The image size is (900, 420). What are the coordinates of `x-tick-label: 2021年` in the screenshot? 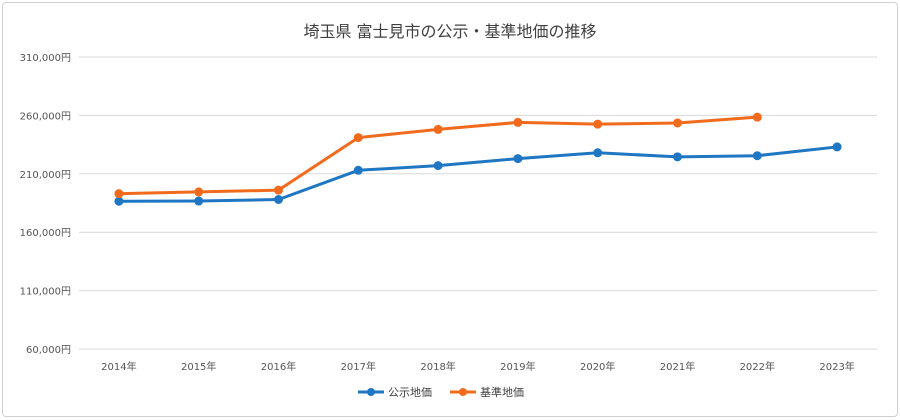 It's located at (677, 366).